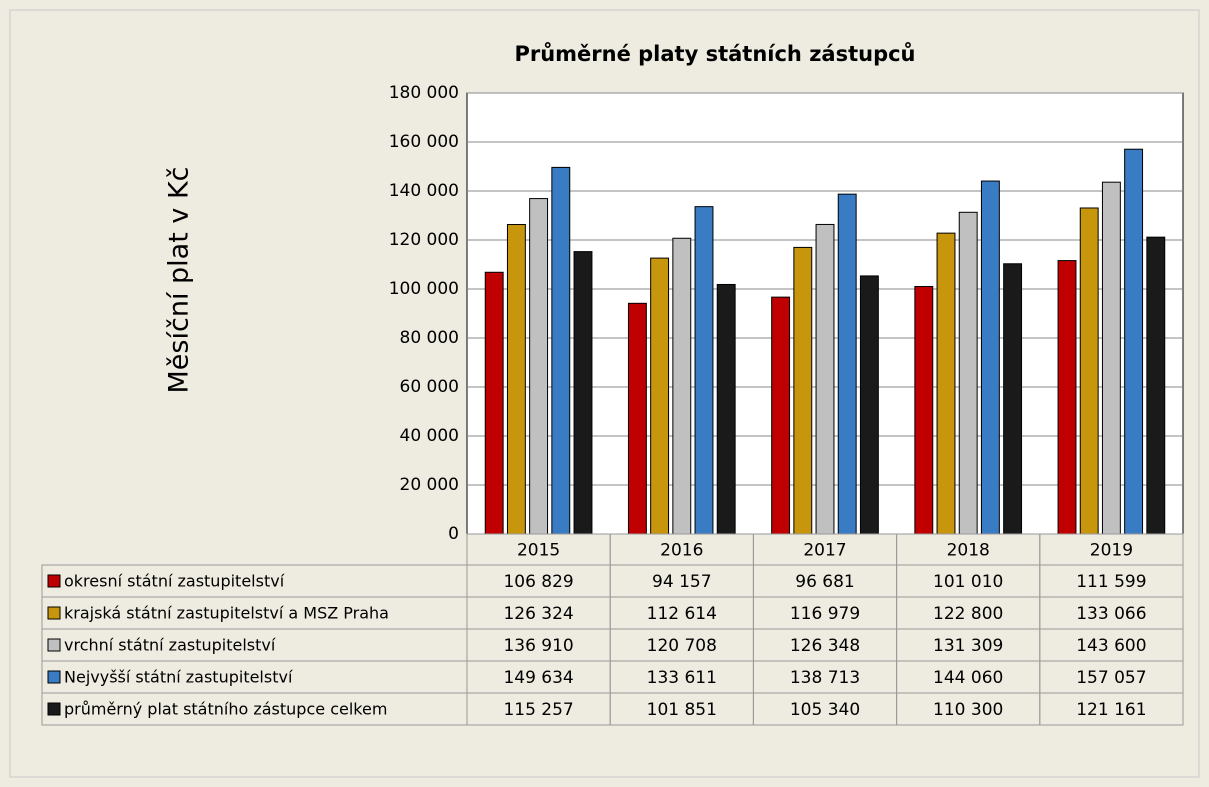 Image resolution: width=1209 pixels, height=787 pixels. Describe the element at coordinates (179, 280) in the screenshot. I see `y-axis-label: Měsíční plat v Kč` at that location.